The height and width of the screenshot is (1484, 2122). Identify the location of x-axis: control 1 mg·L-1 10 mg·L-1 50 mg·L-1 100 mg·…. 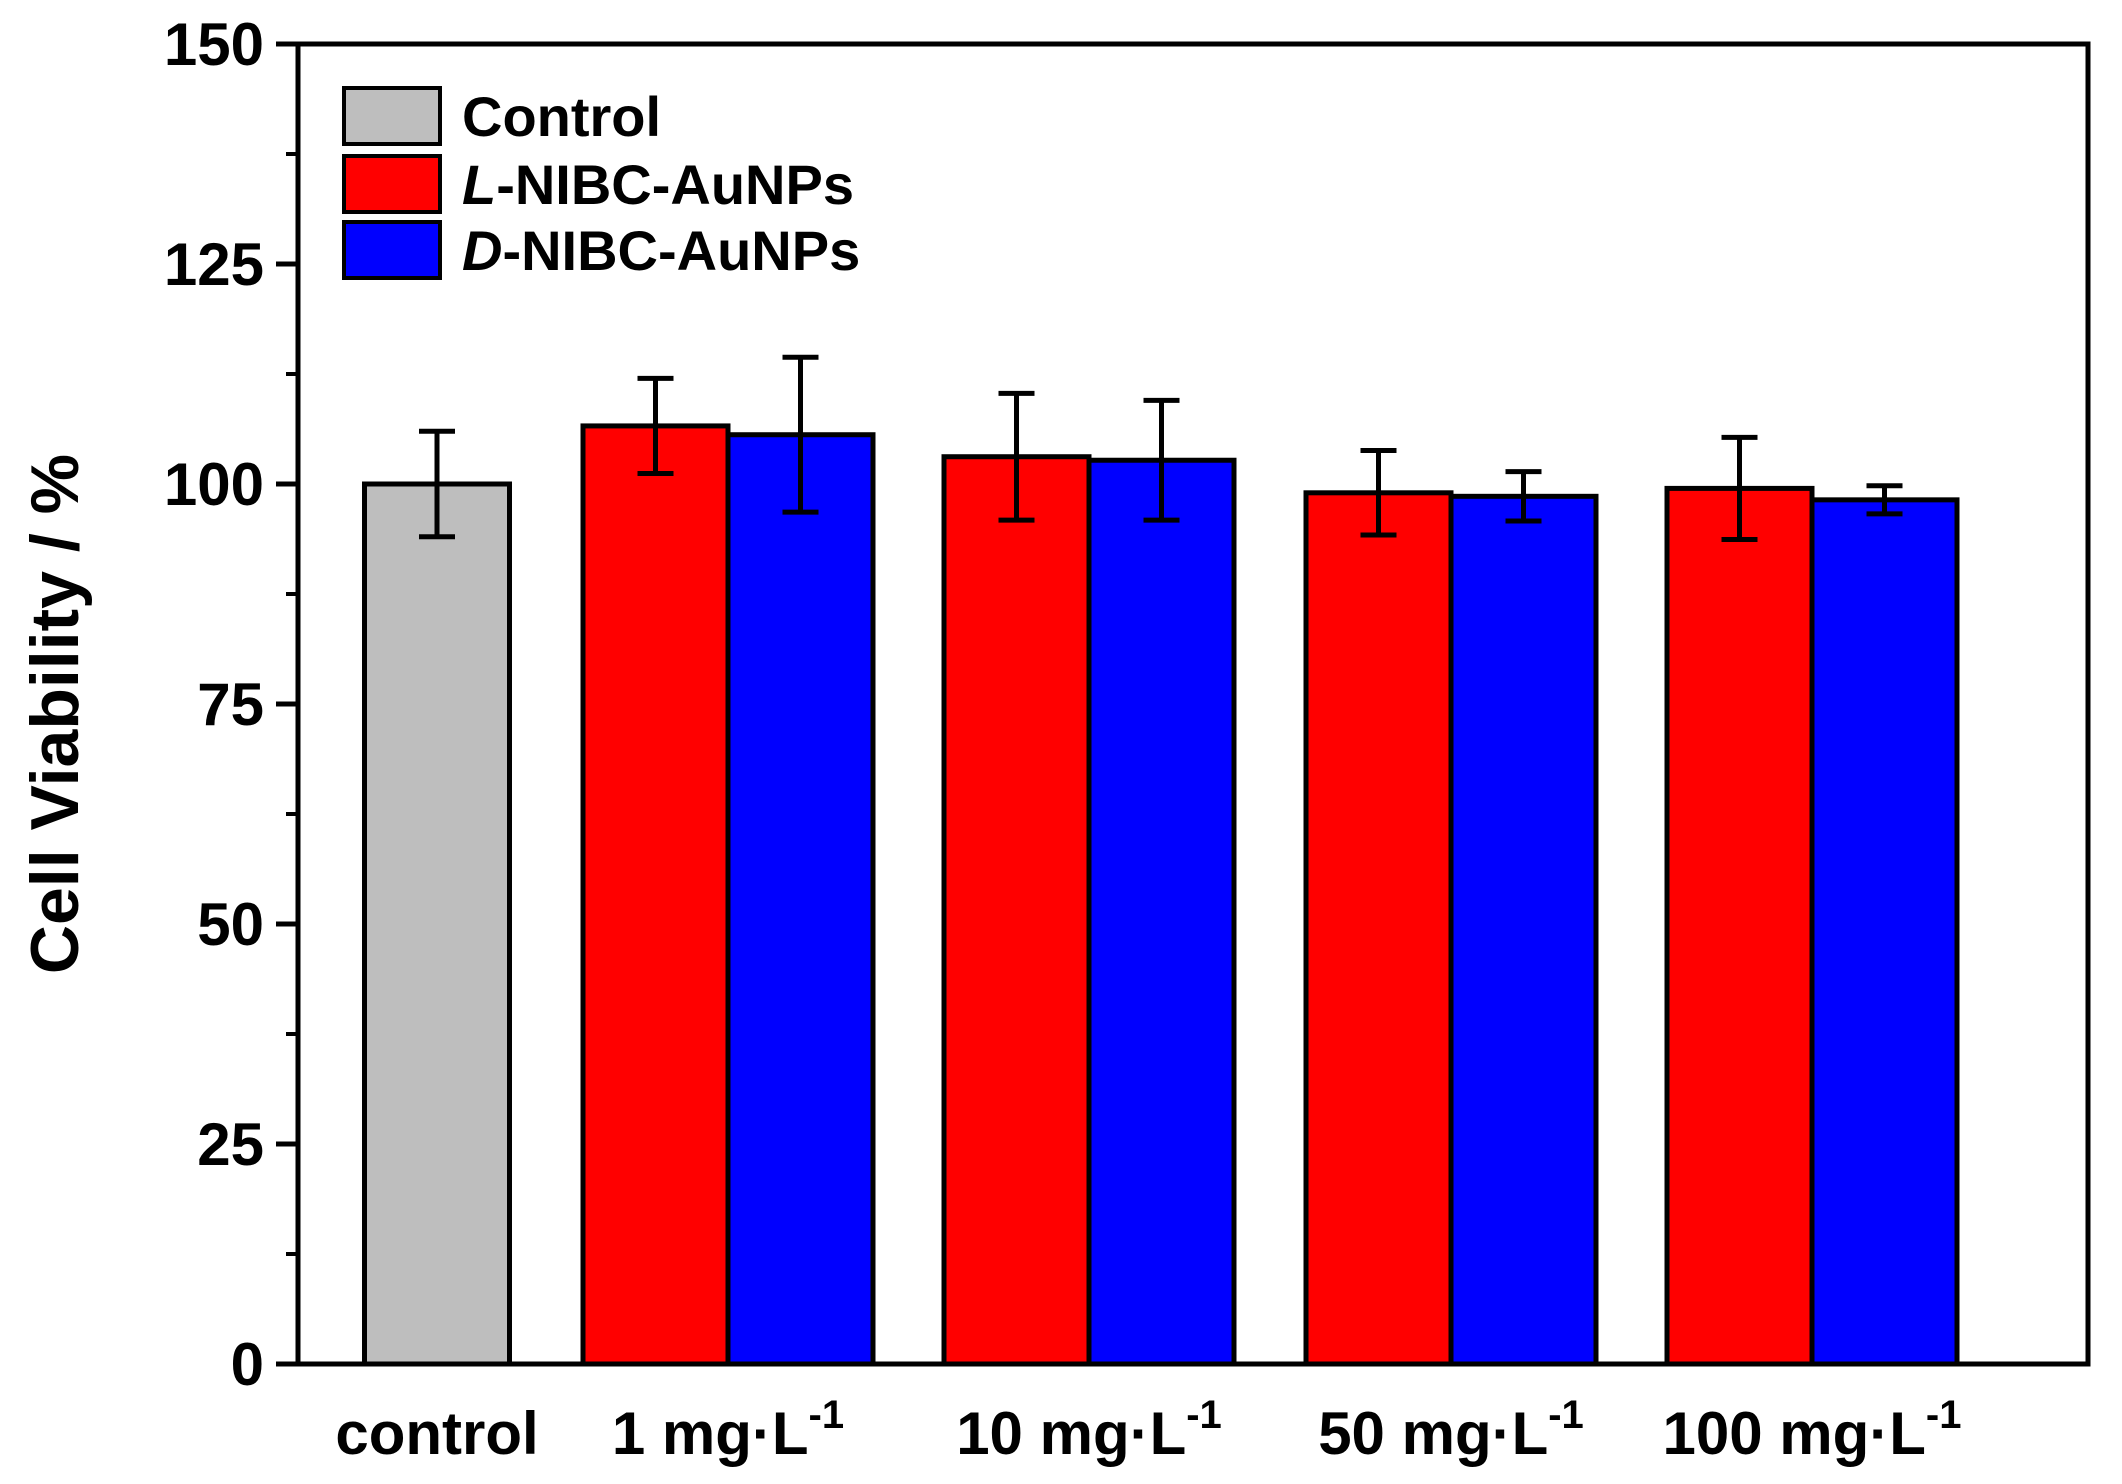
(1148, 1430).